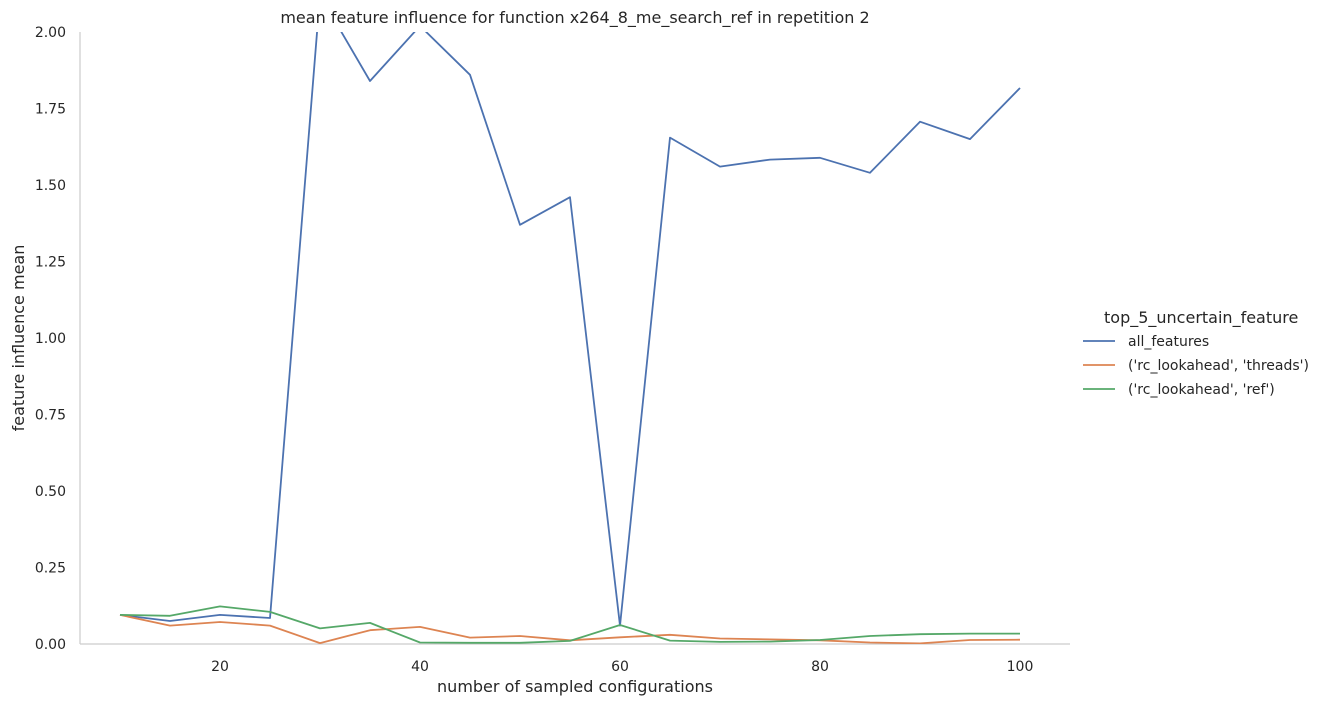 This screenshot has height=706, width=1338. I want to click on x-tick-label: 40, so click(420, 667).